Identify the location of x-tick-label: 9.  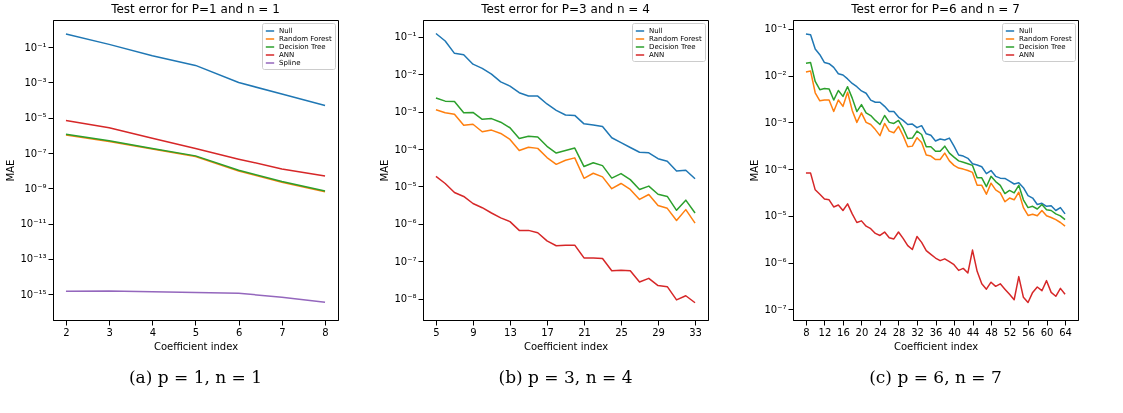
(473, 332).